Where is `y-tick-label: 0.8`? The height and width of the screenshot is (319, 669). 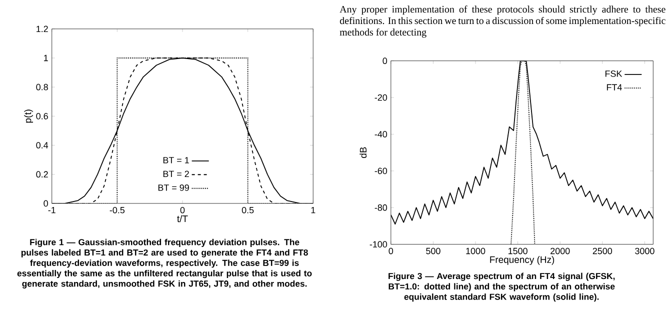 y-tick-label: 0.8 is located at coordinates (42, 87).